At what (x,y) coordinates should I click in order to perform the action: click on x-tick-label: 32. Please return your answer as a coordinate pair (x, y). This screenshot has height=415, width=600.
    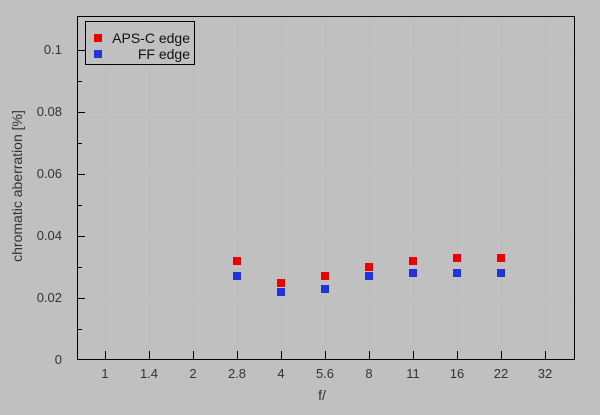
    Looking at the image, I should click on (545, 373).